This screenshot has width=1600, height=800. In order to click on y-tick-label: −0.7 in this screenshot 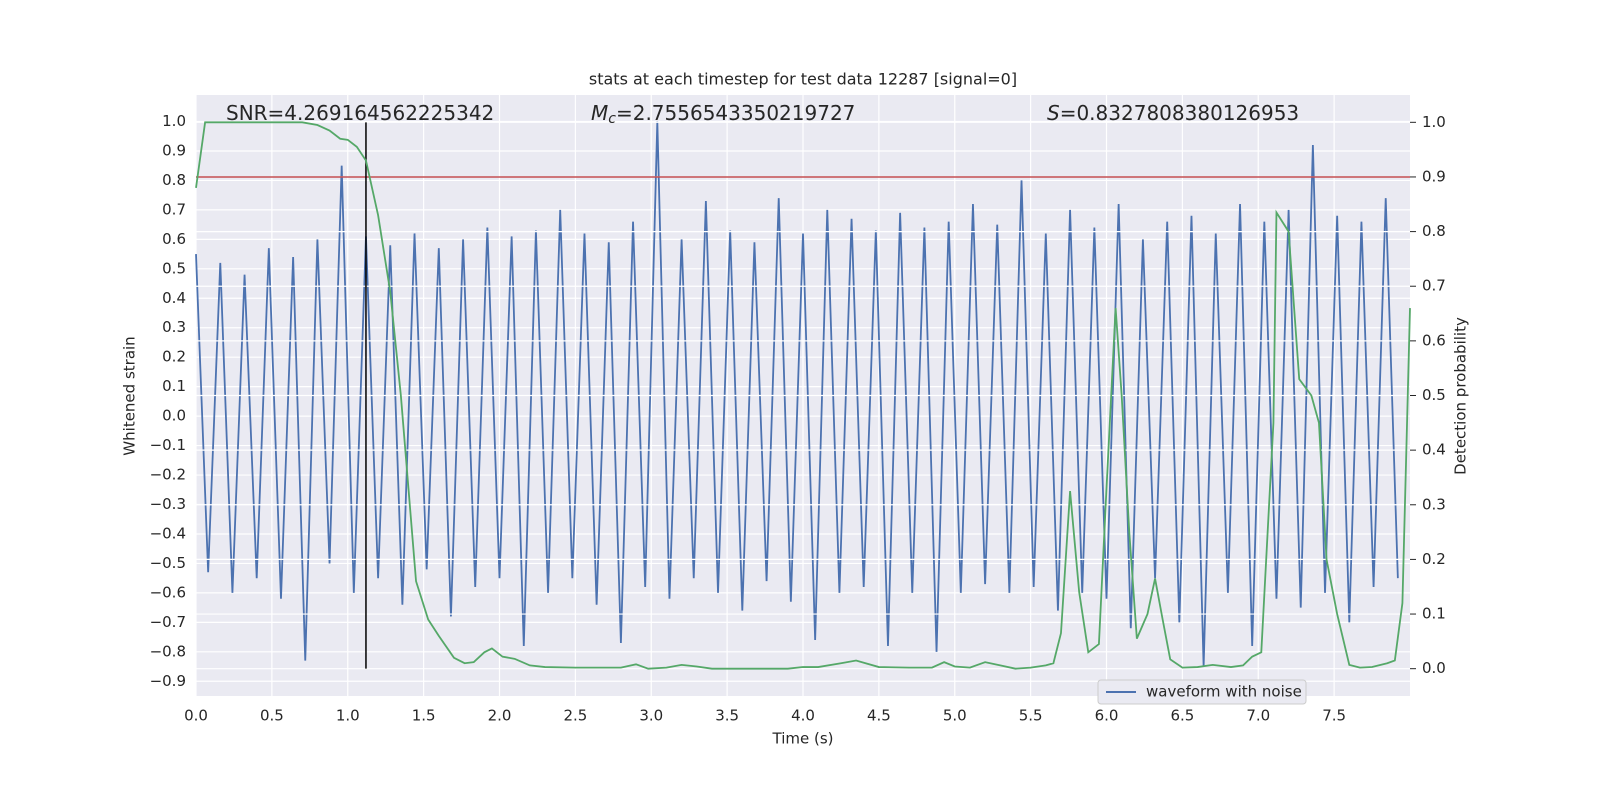, I will do `click(168, 622)`.